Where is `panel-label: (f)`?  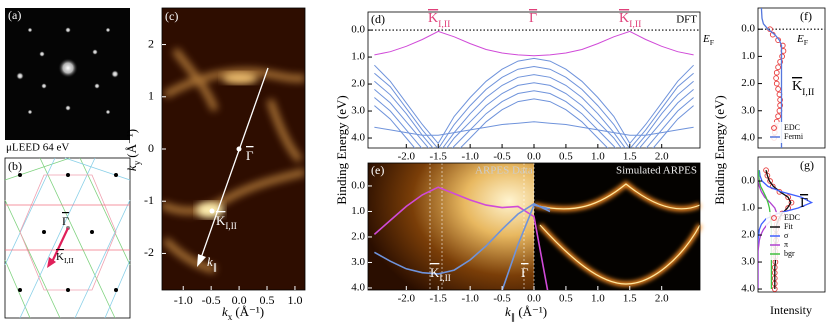 panel-label: (f) is located at coordinates (806, 16).